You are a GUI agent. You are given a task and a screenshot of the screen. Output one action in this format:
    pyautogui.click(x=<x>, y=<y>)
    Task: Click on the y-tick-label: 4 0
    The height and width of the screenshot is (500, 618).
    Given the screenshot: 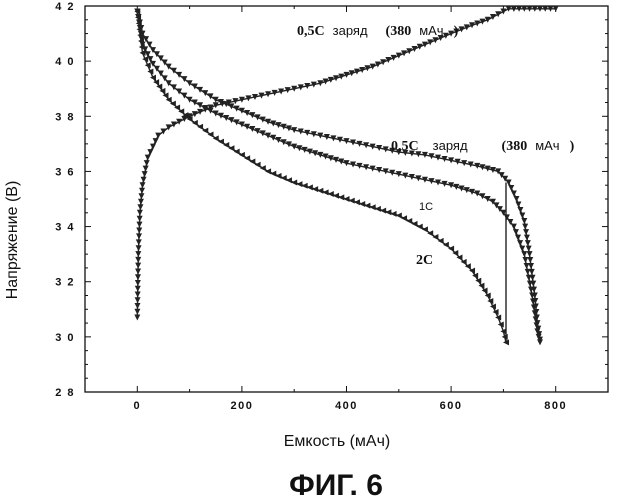 What is the action you would take?
    pyautogui.click(x=65, y=62)
    